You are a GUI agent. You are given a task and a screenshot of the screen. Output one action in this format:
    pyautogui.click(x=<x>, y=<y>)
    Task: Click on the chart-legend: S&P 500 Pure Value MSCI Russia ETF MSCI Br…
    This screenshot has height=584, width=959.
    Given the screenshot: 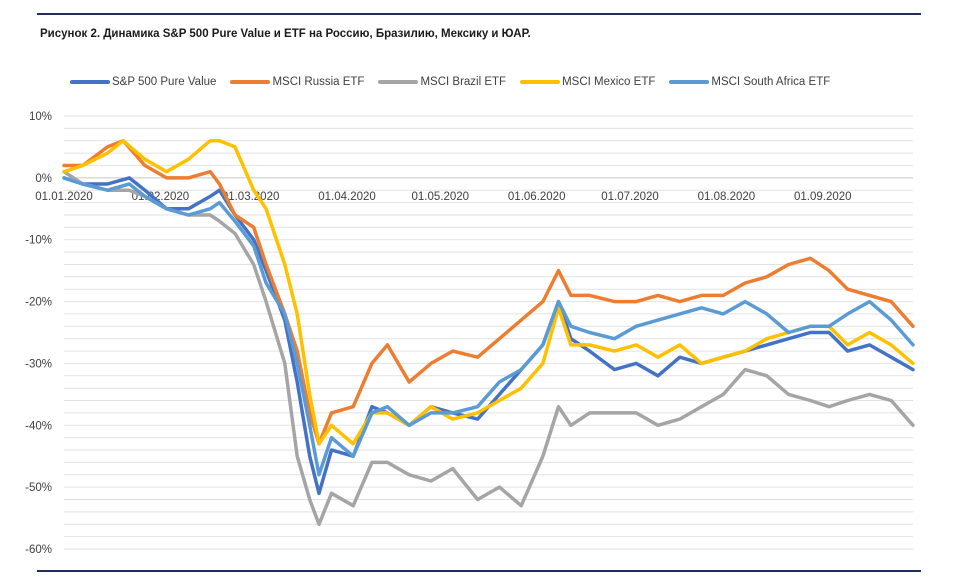 What is the action you would take?
    pyautogui.click(x=450, y=82)
    